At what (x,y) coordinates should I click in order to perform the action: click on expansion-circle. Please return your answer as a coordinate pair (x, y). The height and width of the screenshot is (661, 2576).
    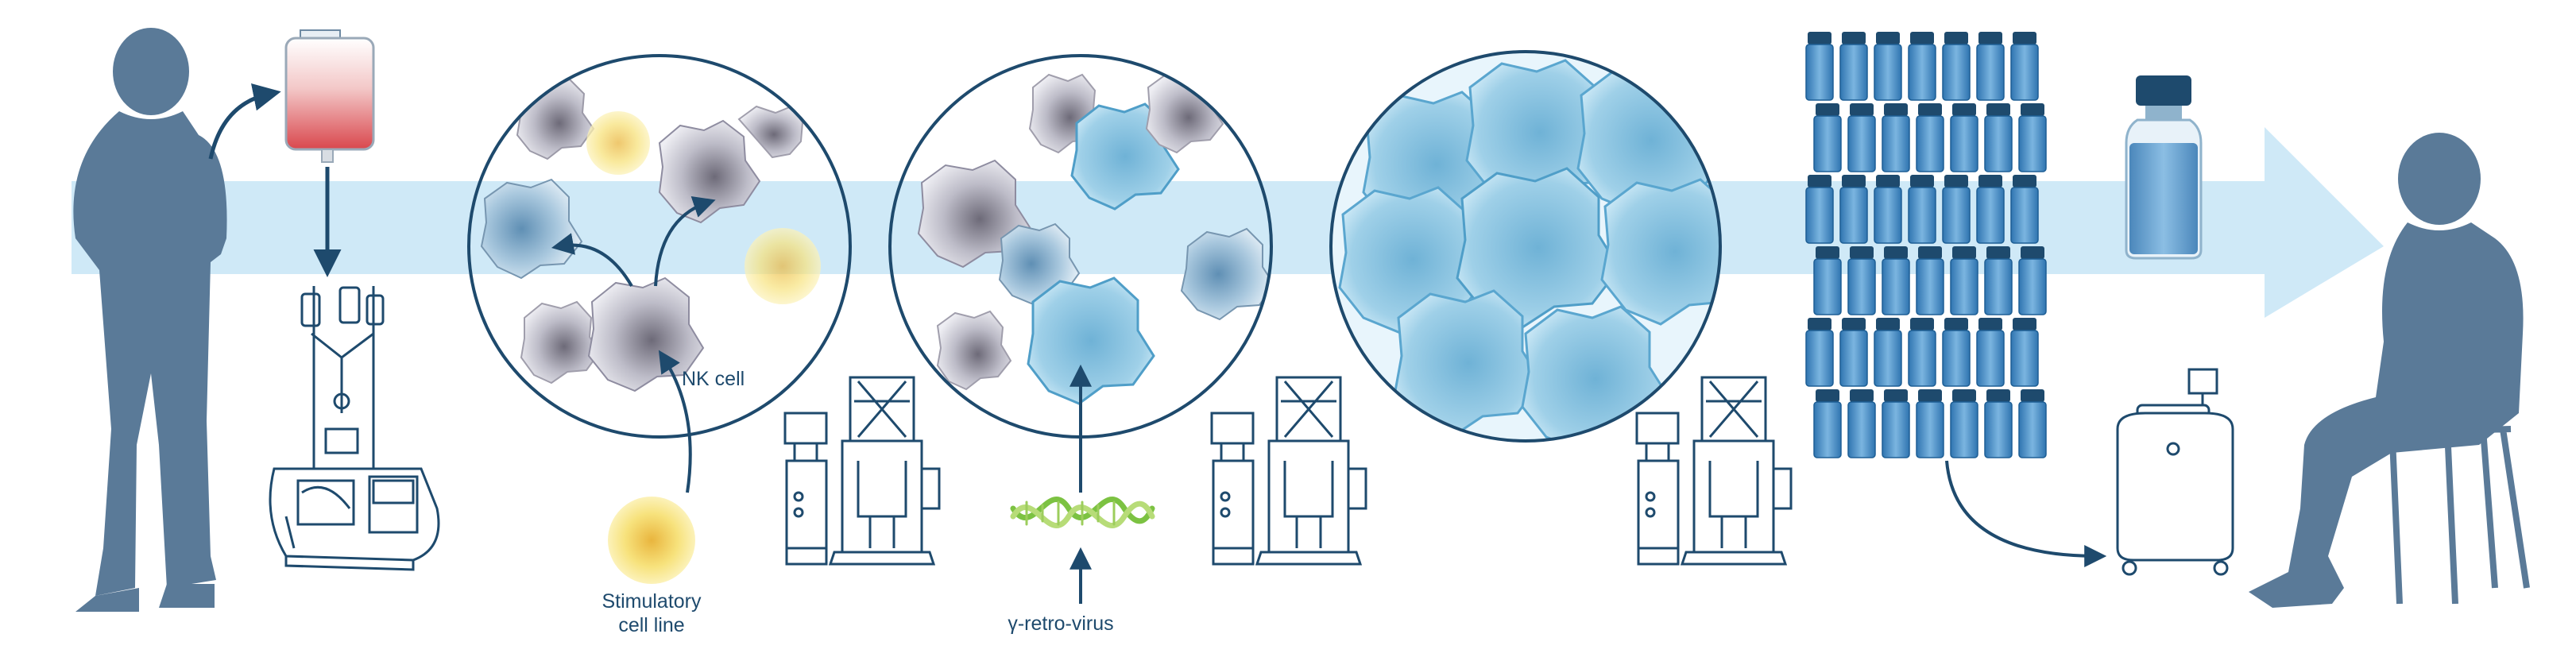
    Looking at the image, I should click on (659, 247).